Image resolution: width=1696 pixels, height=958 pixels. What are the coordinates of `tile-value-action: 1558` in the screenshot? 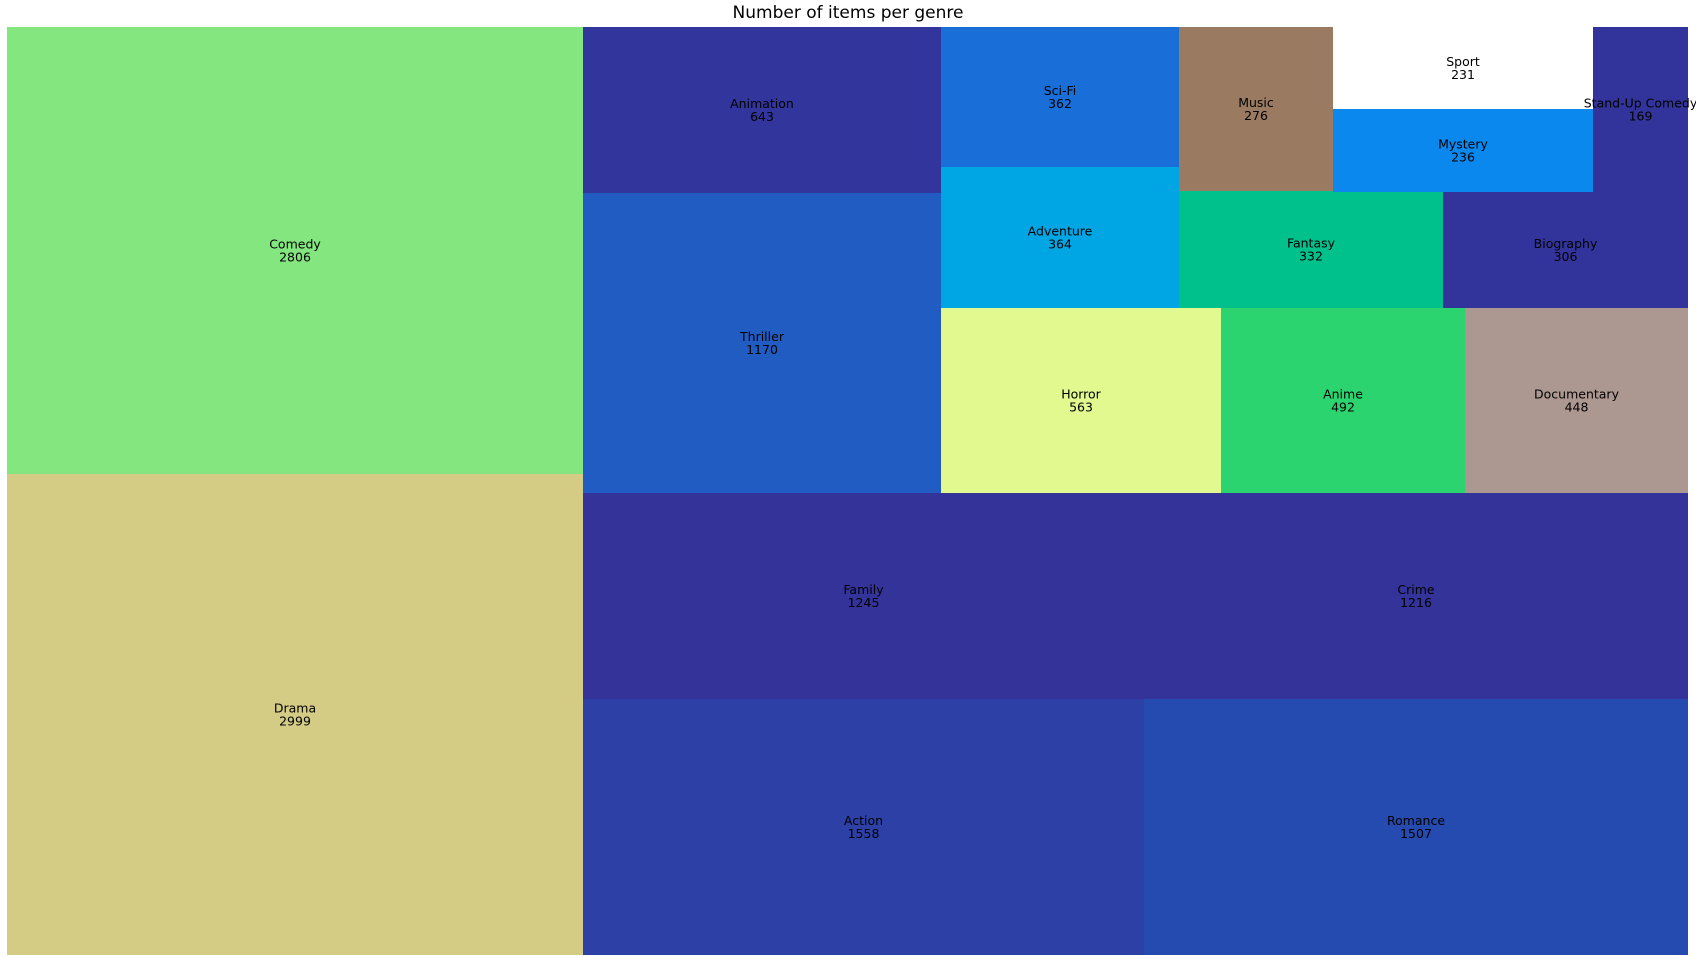 It's located at (864, 833).